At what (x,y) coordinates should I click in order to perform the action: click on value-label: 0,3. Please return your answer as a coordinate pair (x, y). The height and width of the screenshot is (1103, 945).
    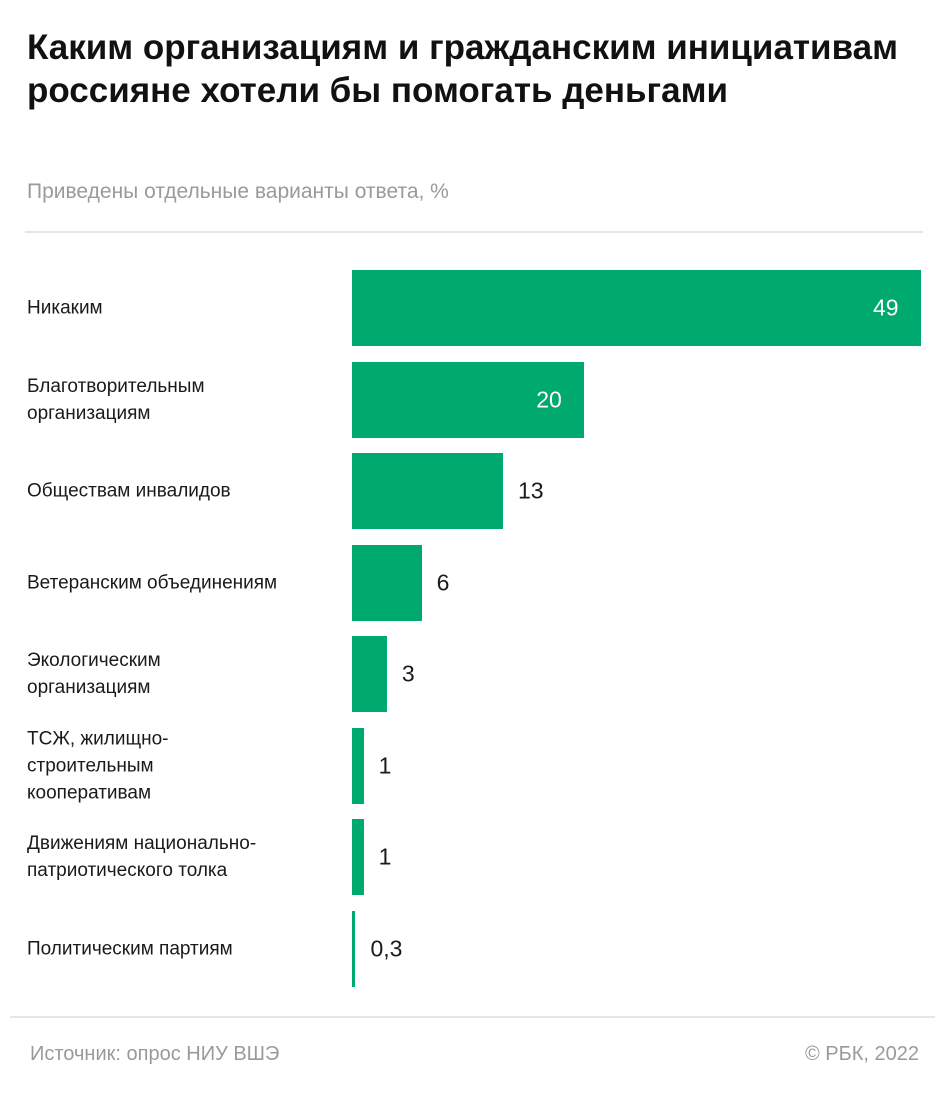
    Looking at the image, I should click on (386, 948).